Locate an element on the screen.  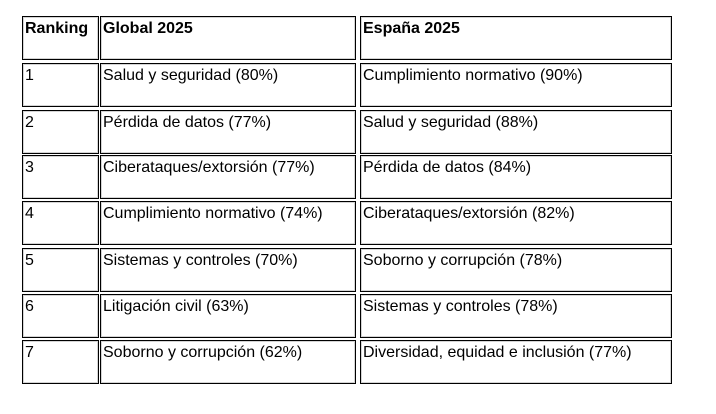
global-risk-cell: Cumplimiento normativo (74%) is located at coordinates (228, 223).